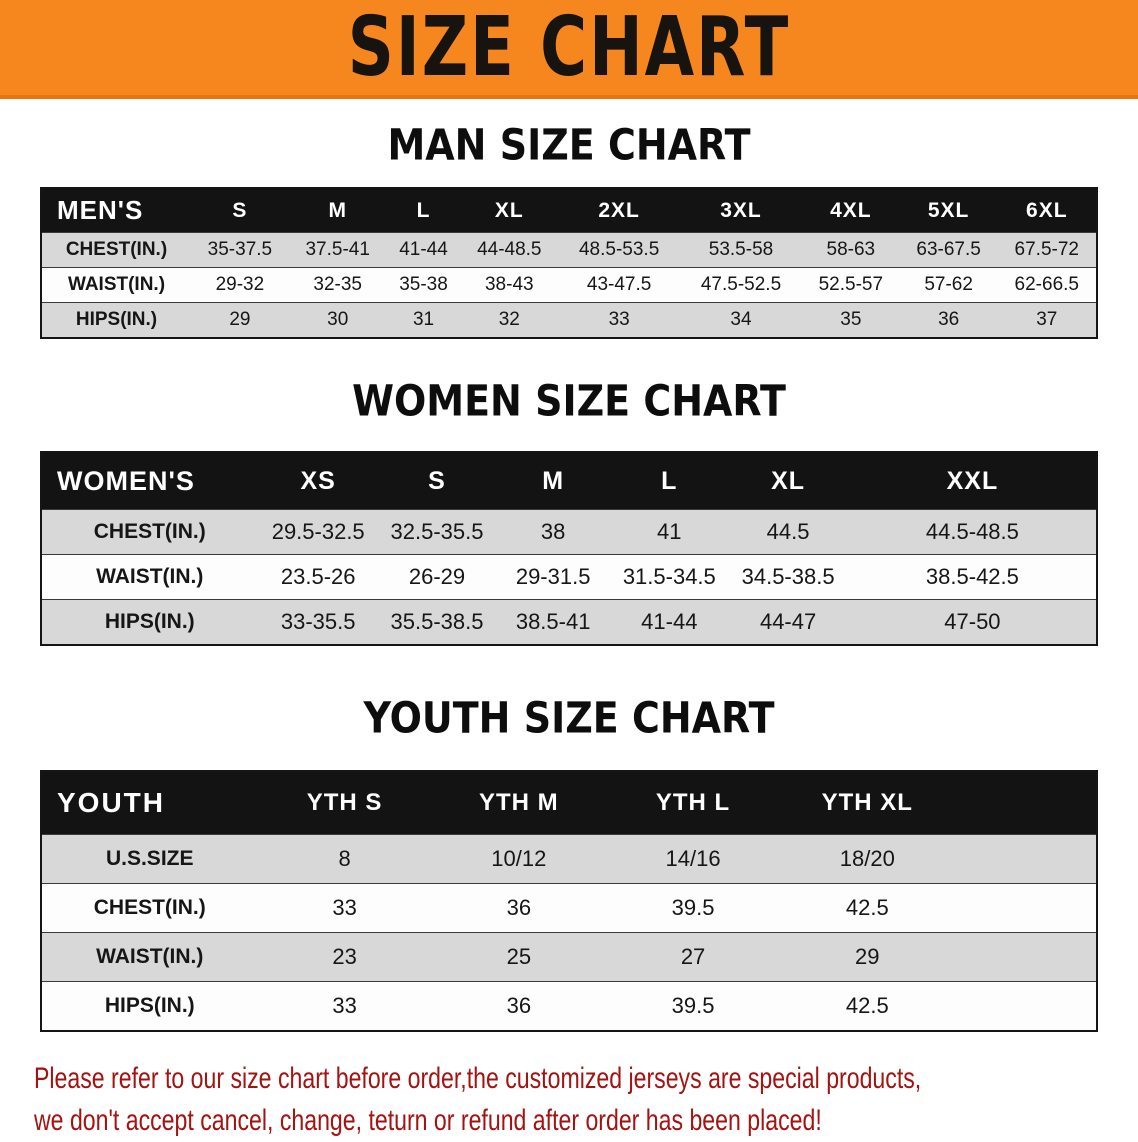 This screenshot has height=1142, width=1138. Describe the element at coordinates (553, 531) in the screenshot. I see `cell: 38` at that location.